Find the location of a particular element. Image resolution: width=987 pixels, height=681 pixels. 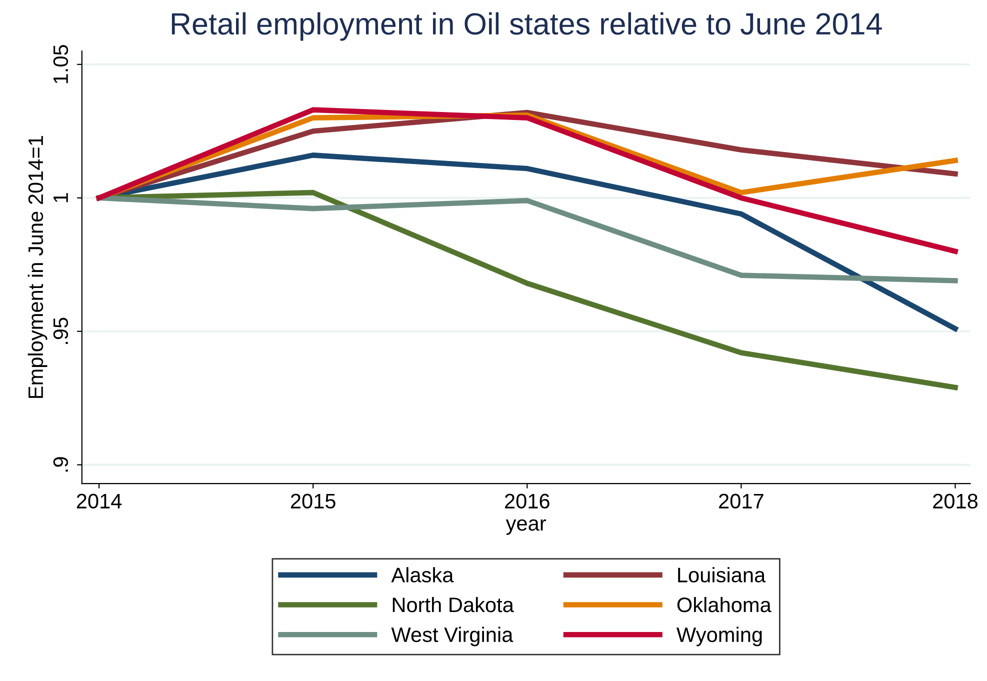

y-tick-label: .95 is located at coordinates (60, 331).